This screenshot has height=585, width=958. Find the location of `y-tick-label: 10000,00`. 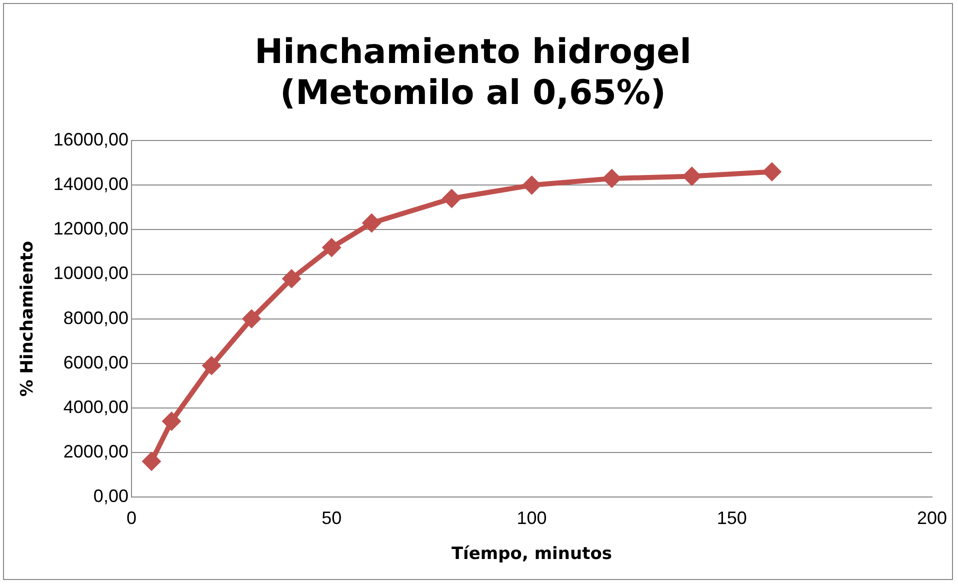

y-tick-label: 10000,00 is located at coordinates (90, 273).